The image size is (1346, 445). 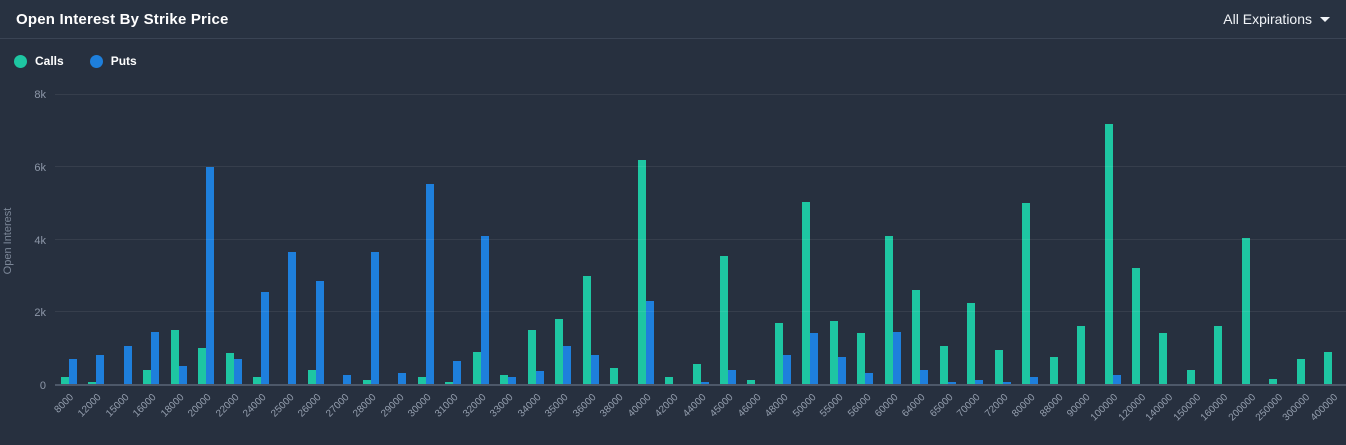 What do you see at coordinates (113, 61) in the screenshot?
I see `legend-item-puts: Puts` at bounding box center [113, 61].